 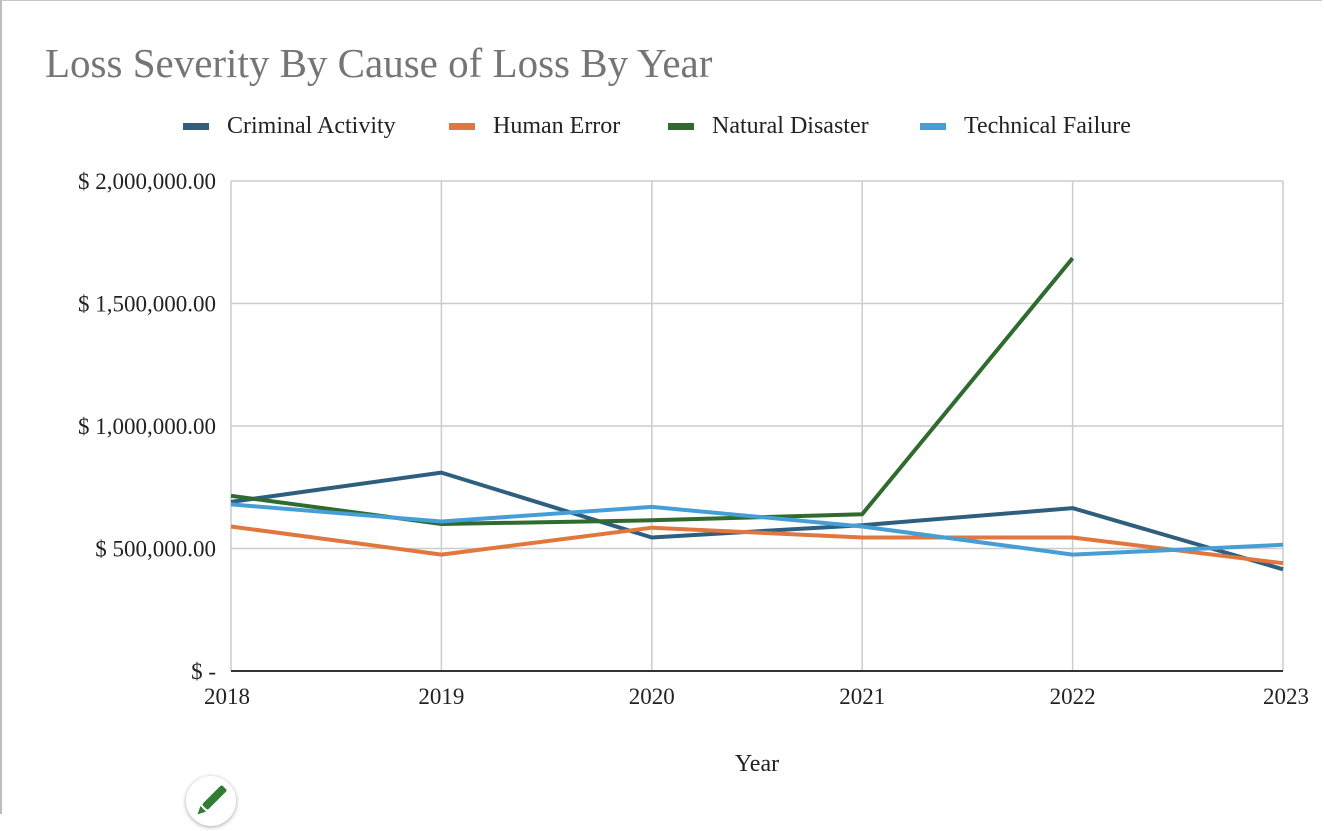 I want to click on y-tick-label: $ -, so click(x=203, y=671).